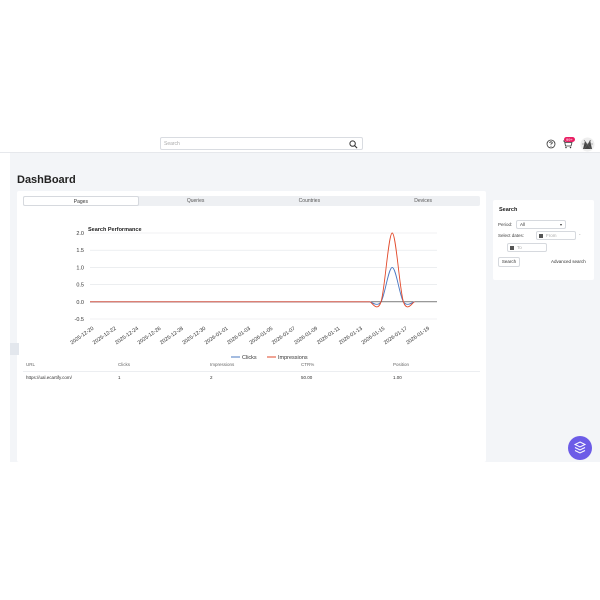  Describe the element at coordinates (397, 377) in the screenshot. I see `cell-position: 1.00` at that location.